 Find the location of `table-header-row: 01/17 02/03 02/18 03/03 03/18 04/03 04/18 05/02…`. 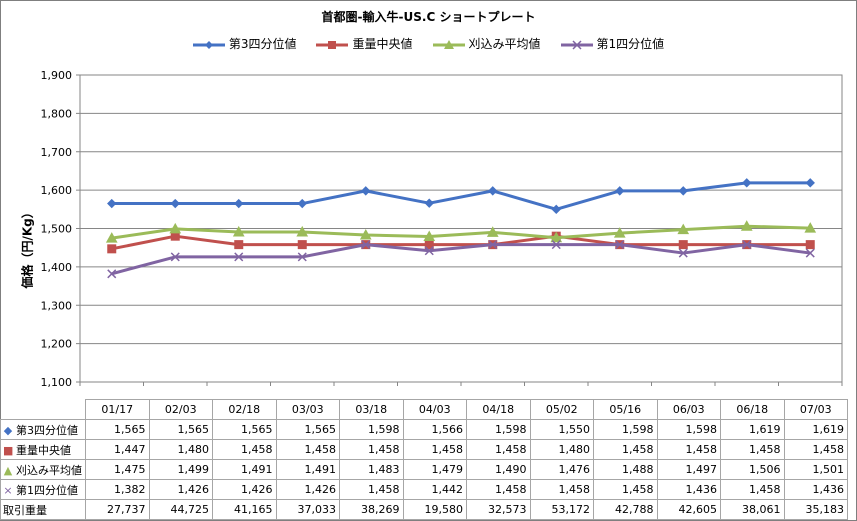

table-header-row: 01/17 02/03 02/18 03/03 03/18 04/03 04/18 05/02… is located at coordinates (424, 409).